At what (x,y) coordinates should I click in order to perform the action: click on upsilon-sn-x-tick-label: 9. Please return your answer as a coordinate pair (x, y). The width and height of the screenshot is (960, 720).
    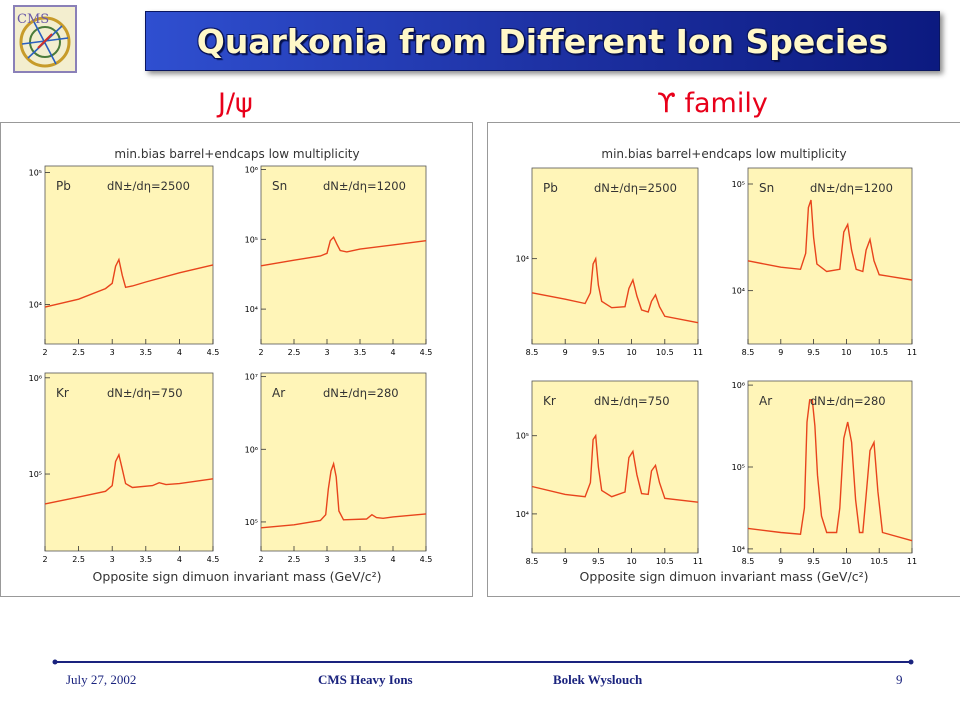
    Looking at the image, I should click on (780, 352).